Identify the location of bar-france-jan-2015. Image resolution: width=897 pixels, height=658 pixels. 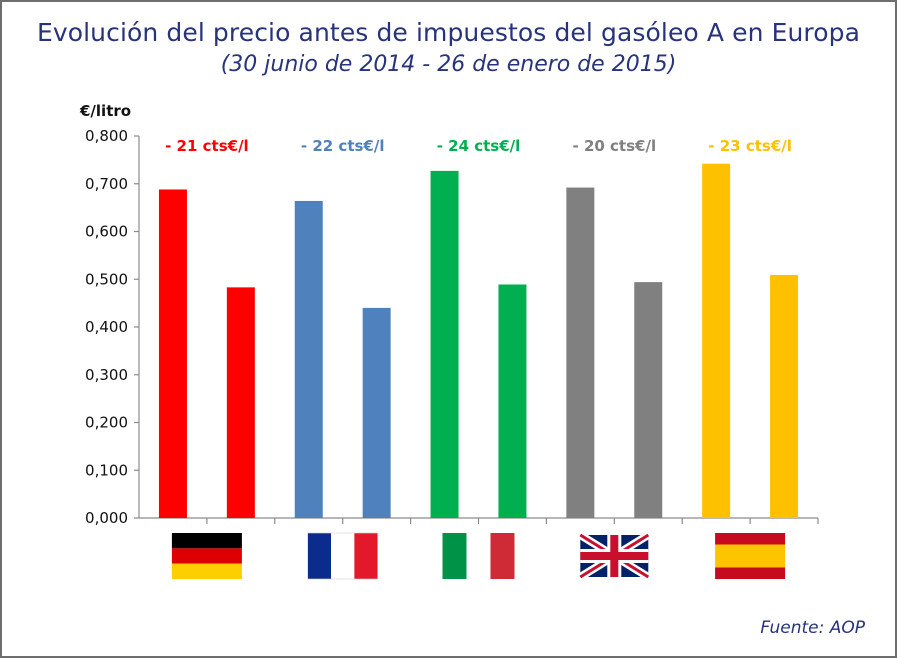
(376, 412).